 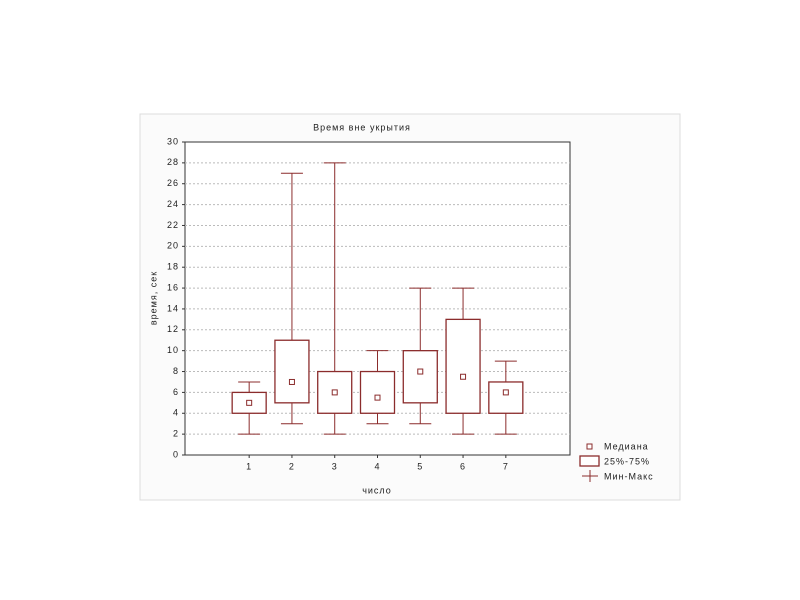 I want to click on y-tick-label: 4, so click(x=176, y=413).